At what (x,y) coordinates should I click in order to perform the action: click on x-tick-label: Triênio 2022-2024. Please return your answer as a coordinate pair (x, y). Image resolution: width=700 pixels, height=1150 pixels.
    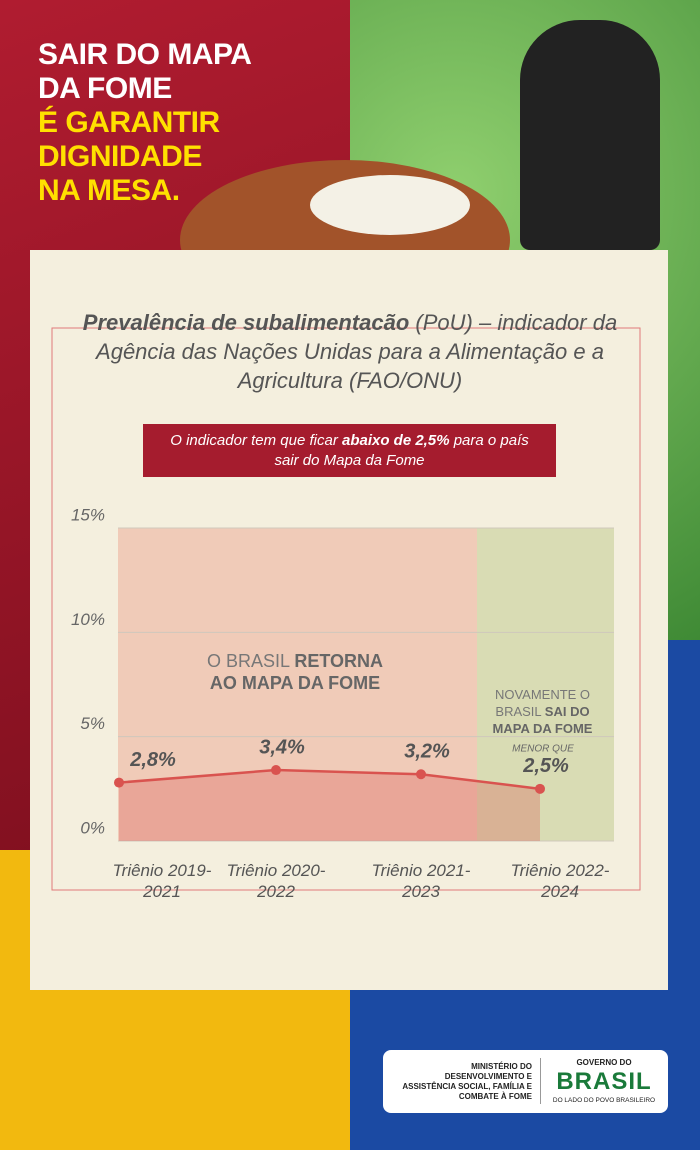
    Looking at the image, I should click on (560, 881).